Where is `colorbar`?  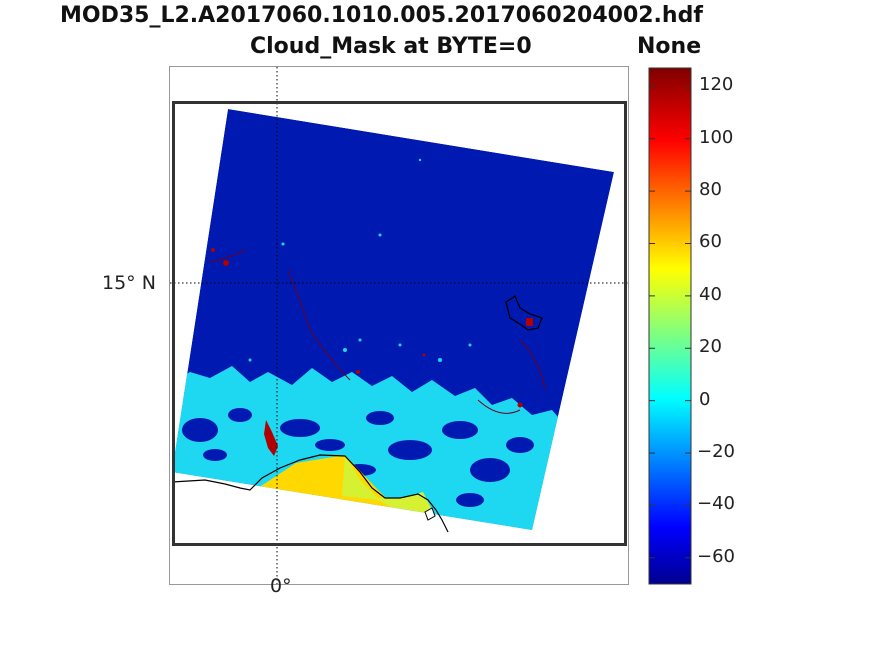 colorbar is located at coordinates (670, 326).